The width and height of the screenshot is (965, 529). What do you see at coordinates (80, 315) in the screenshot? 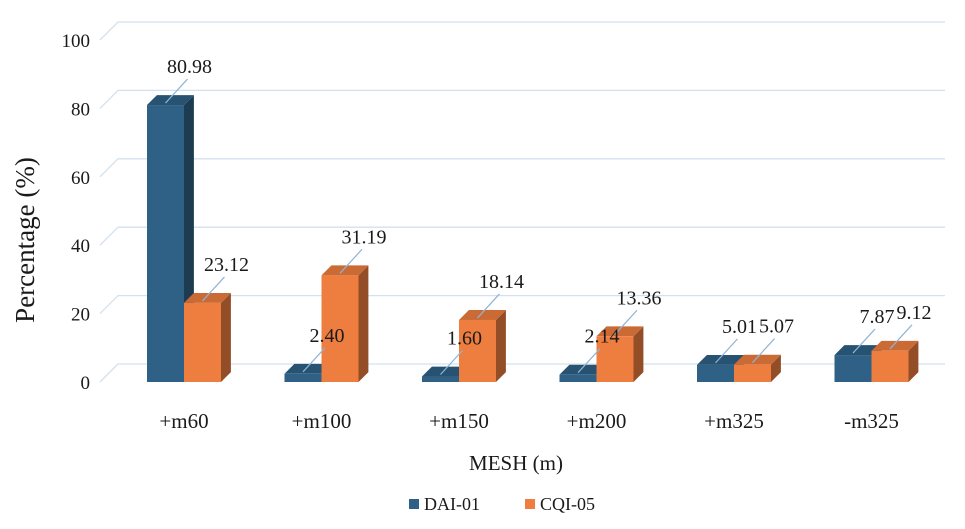
I see `y-tick-label: 20` at bounding box center [80, 315].